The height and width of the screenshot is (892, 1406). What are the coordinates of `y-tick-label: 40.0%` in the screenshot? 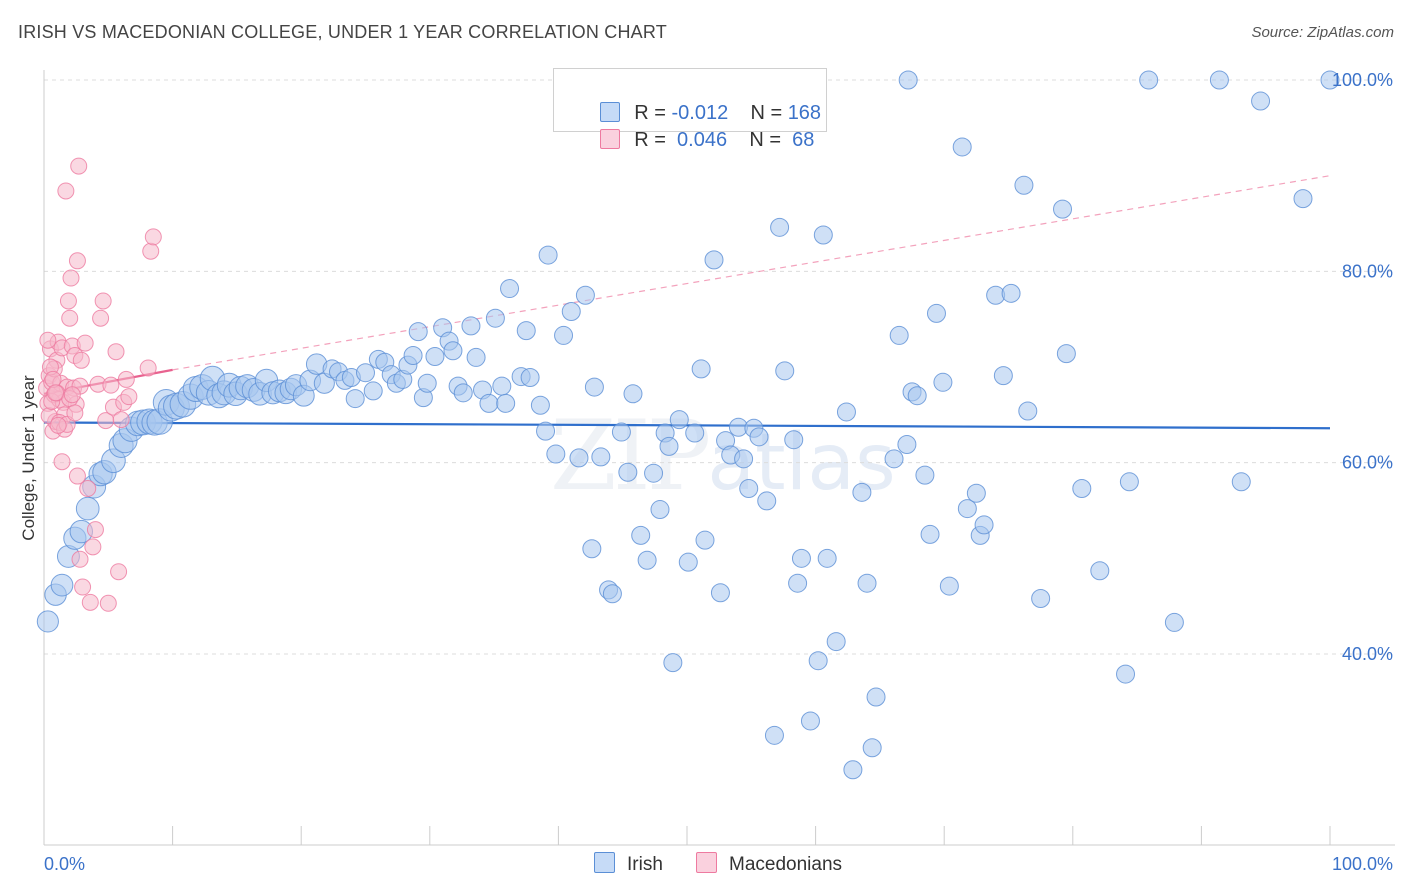 It's located at (1367, 654).